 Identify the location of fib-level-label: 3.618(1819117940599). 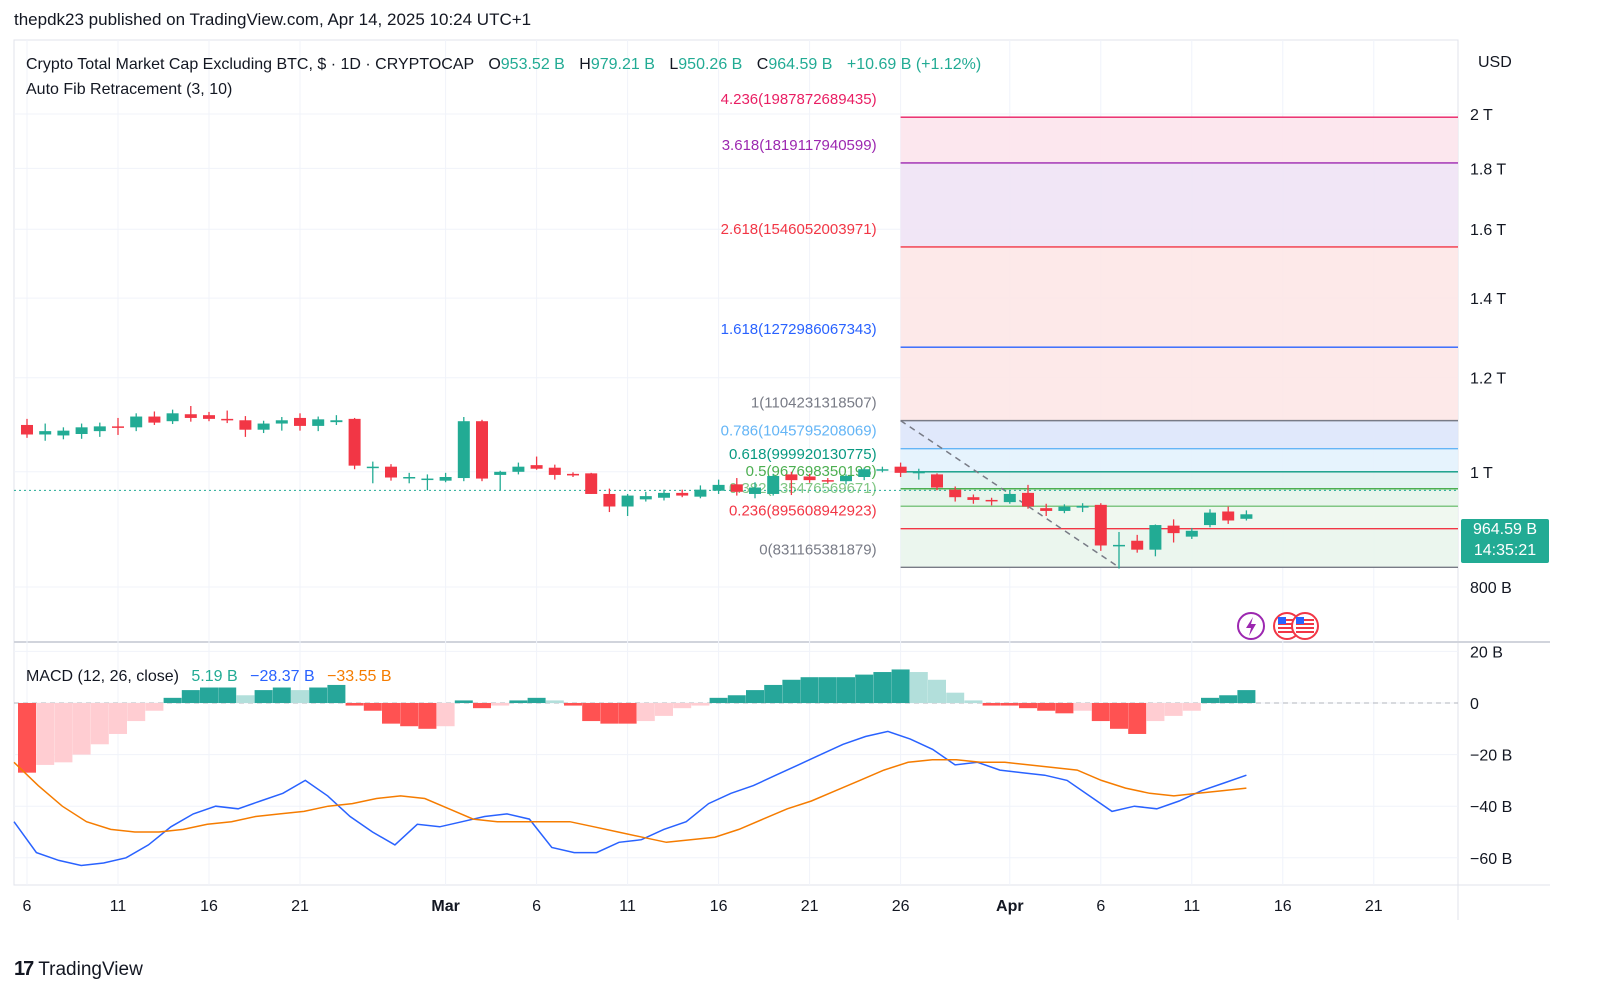
(799, 145).